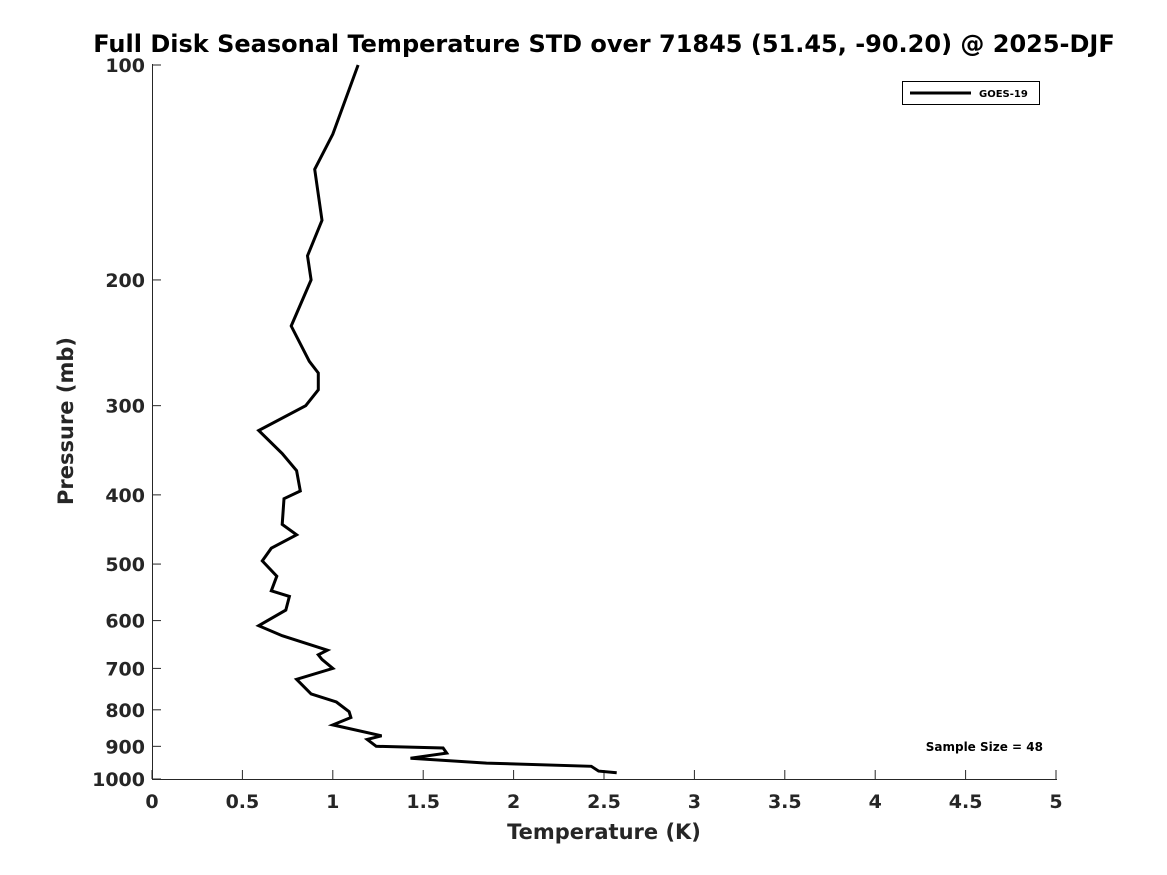 Image resolution: width=1167 pixels, height=875 pixels. I want to click on y-tick-label: 100, so click(125, 66).